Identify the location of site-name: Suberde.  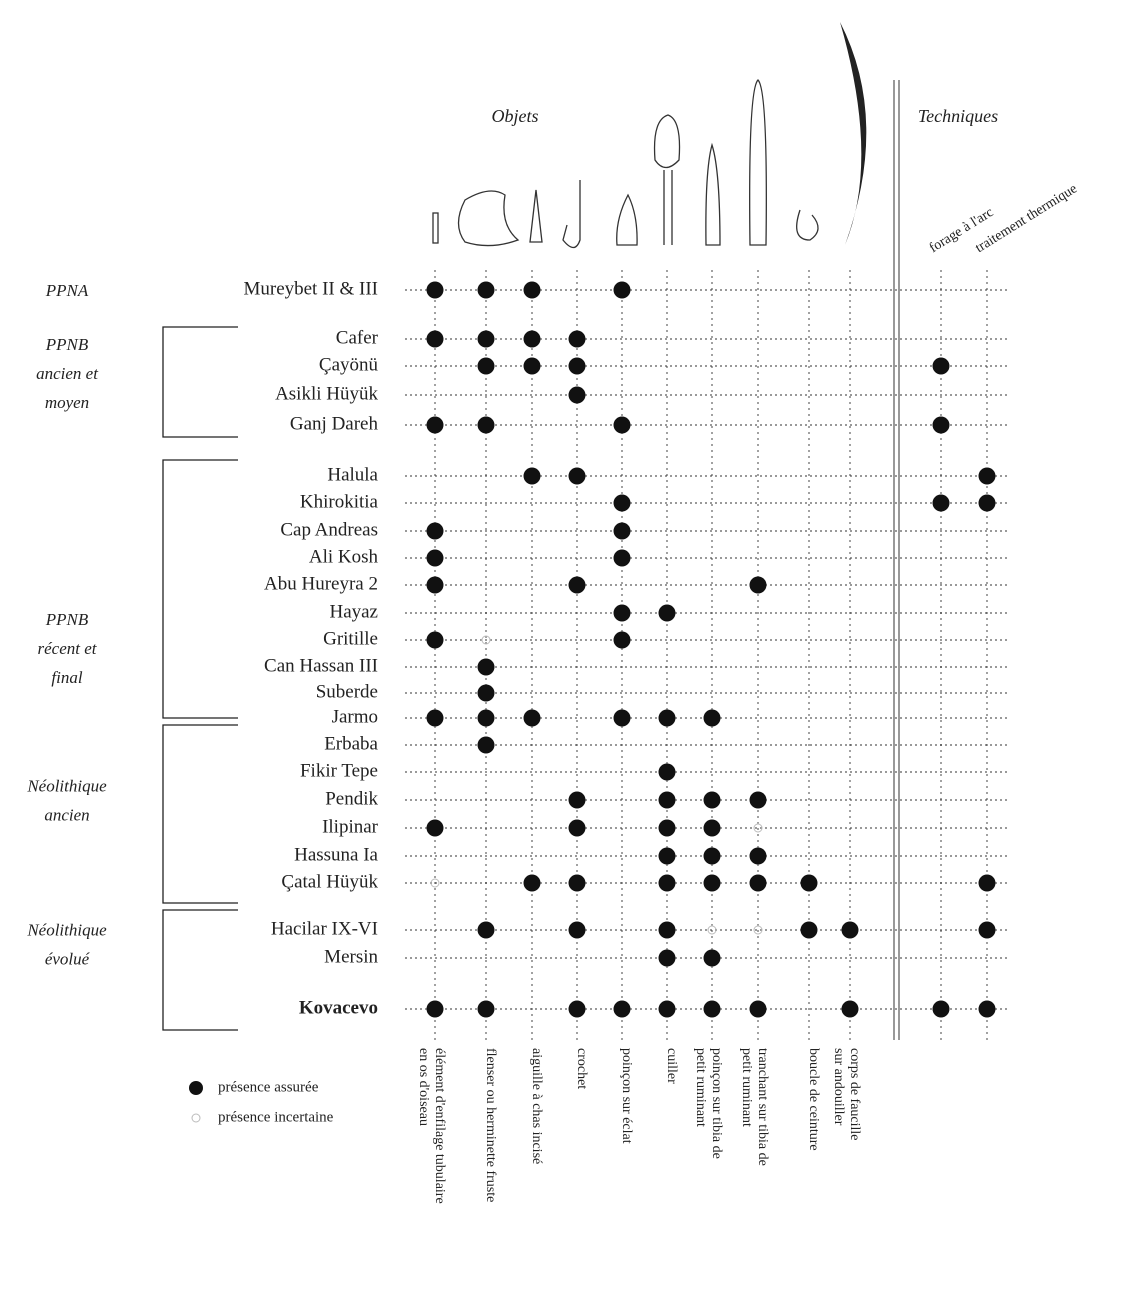
(347, 691).